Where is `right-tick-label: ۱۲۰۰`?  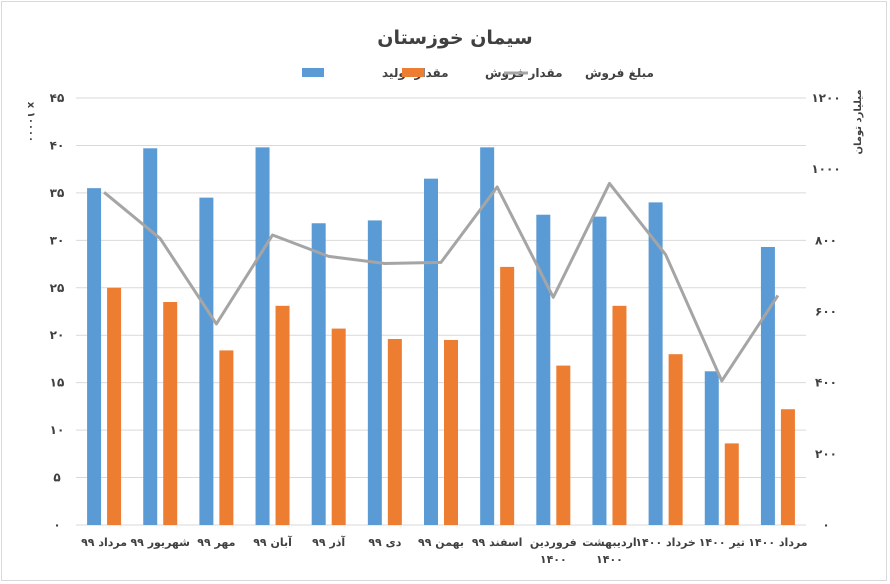 right-tick-label: ۱۲۰۰ is located at coordinates (825, 98).